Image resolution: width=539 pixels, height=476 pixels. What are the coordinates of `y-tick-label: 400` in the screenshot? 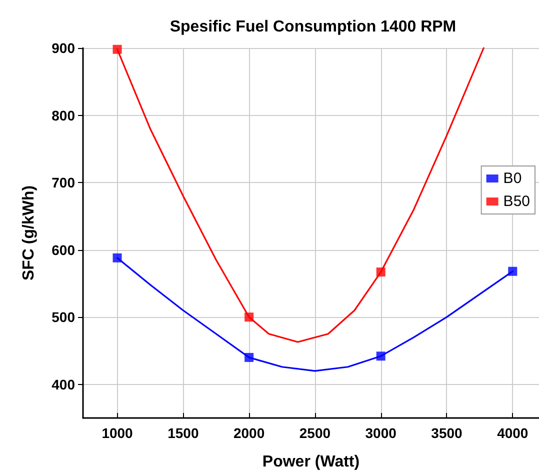 It's located at (64, 384).